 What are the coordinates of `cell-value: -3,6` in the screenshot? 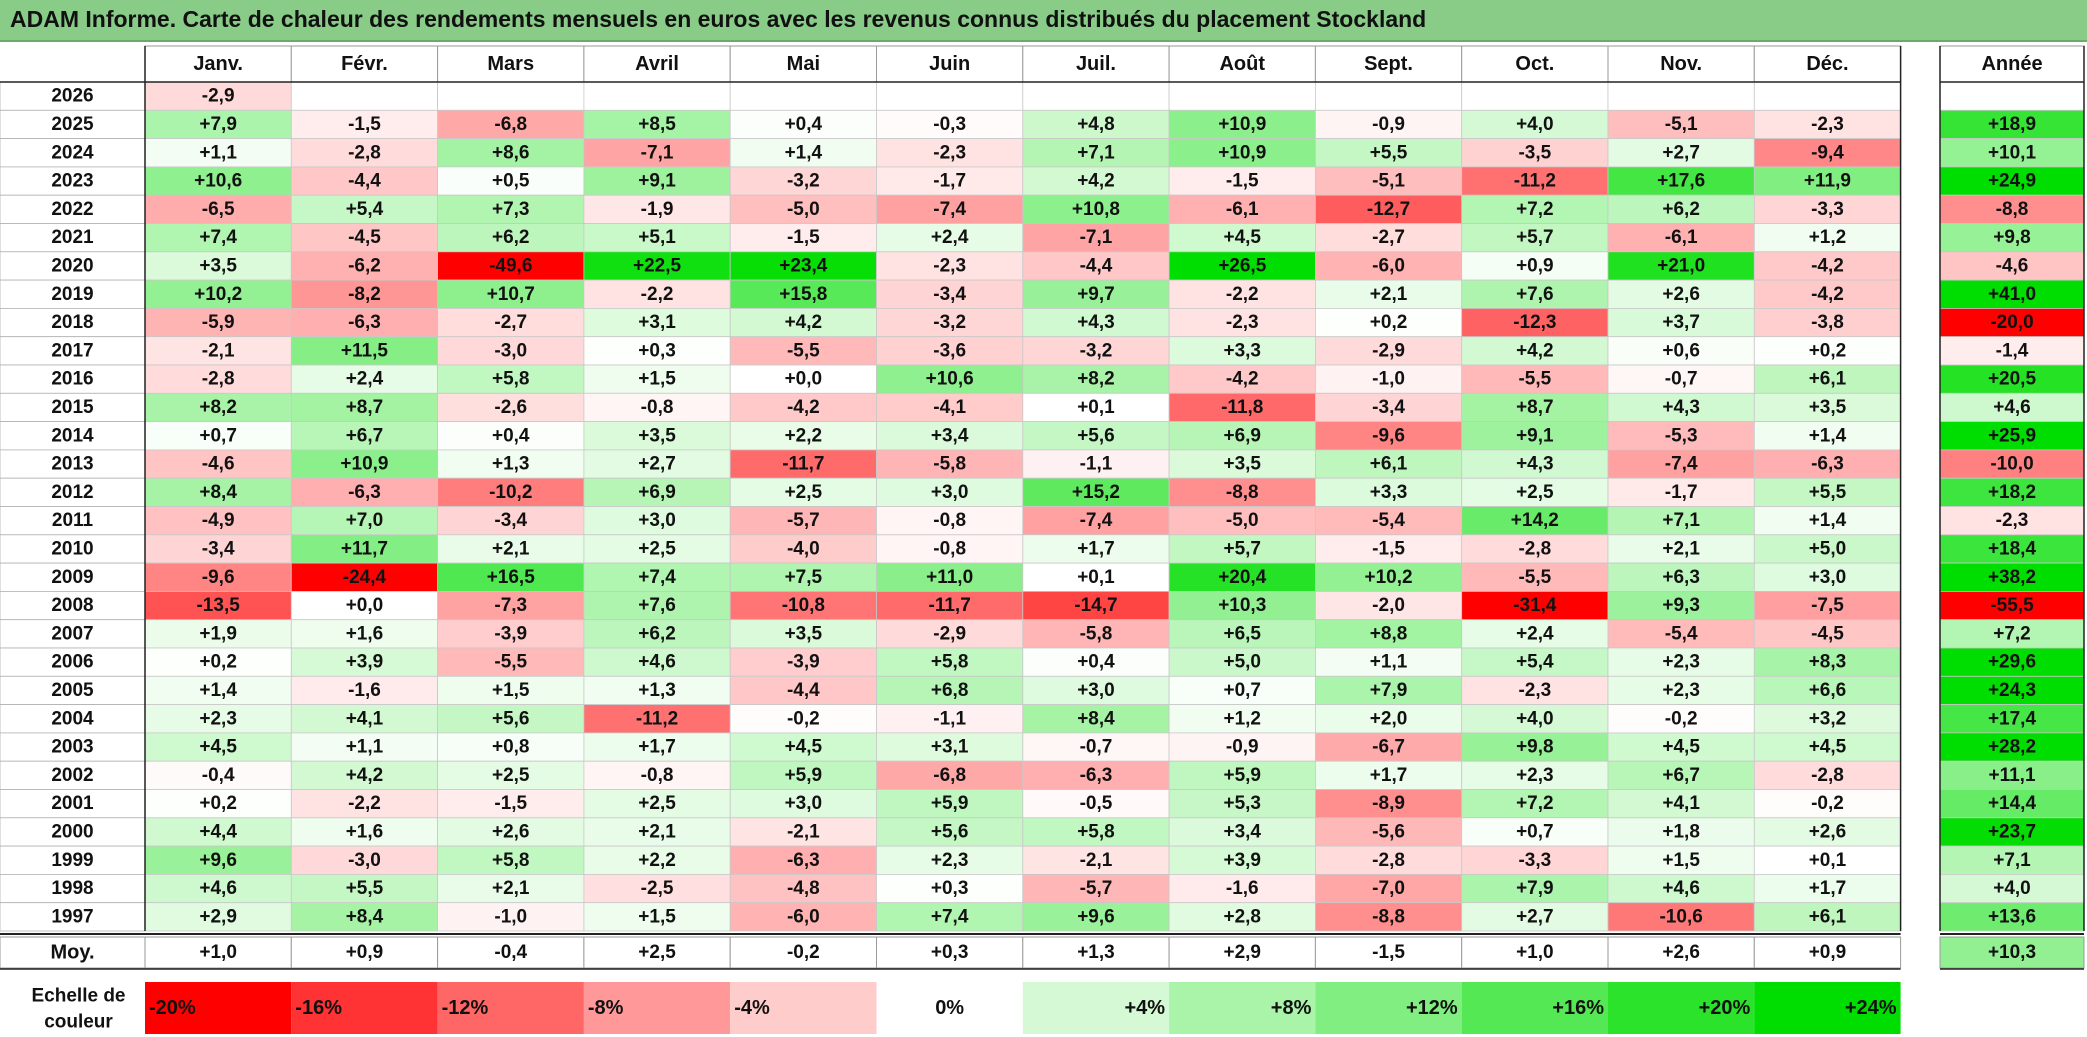 It's located at (949, 350).